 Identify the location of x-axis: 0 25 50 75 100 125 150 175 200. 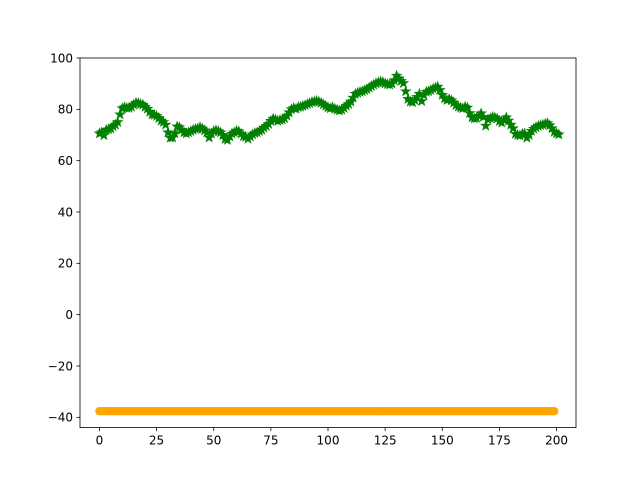
(332, 437).